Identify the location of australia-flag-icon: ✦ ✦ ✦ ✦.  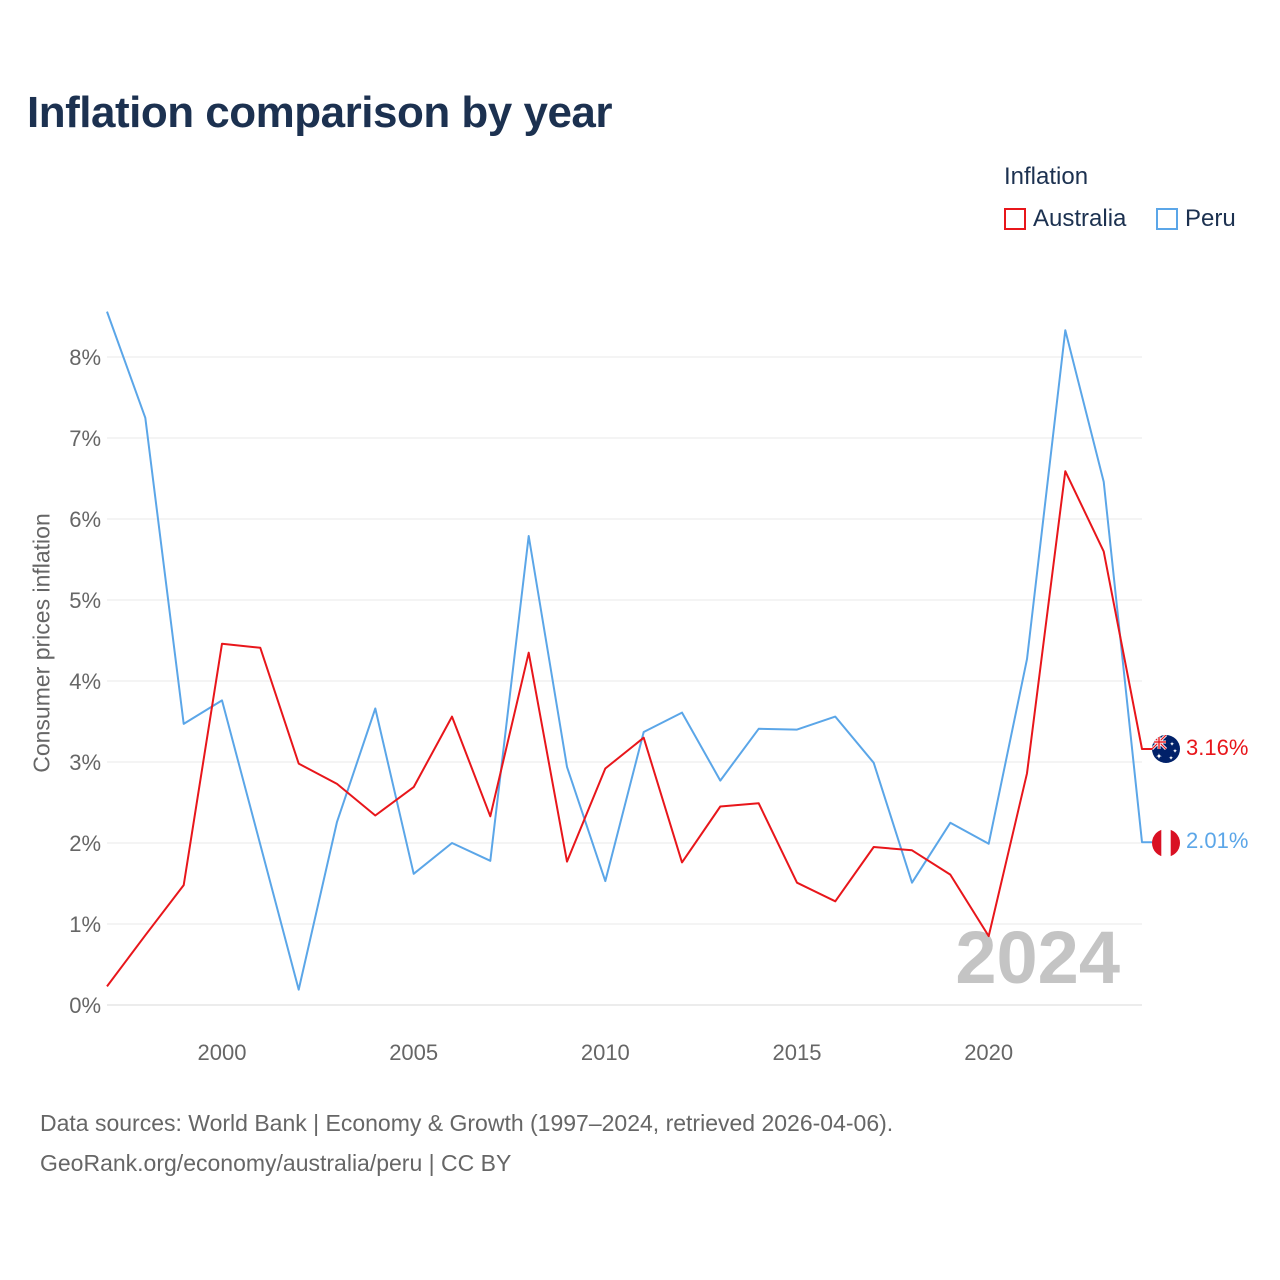
(1166, 749).